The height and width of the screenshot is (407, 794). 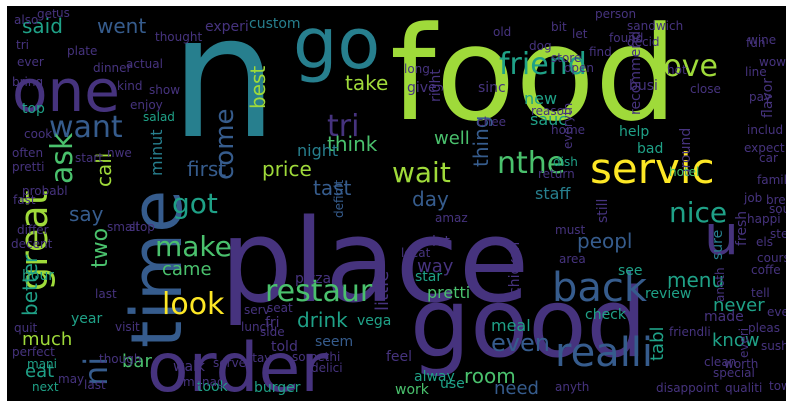 What do you see at coordinates (334, 342) in the screenshot?
I see `word-seem: seem` at bounding box center [334, 342].